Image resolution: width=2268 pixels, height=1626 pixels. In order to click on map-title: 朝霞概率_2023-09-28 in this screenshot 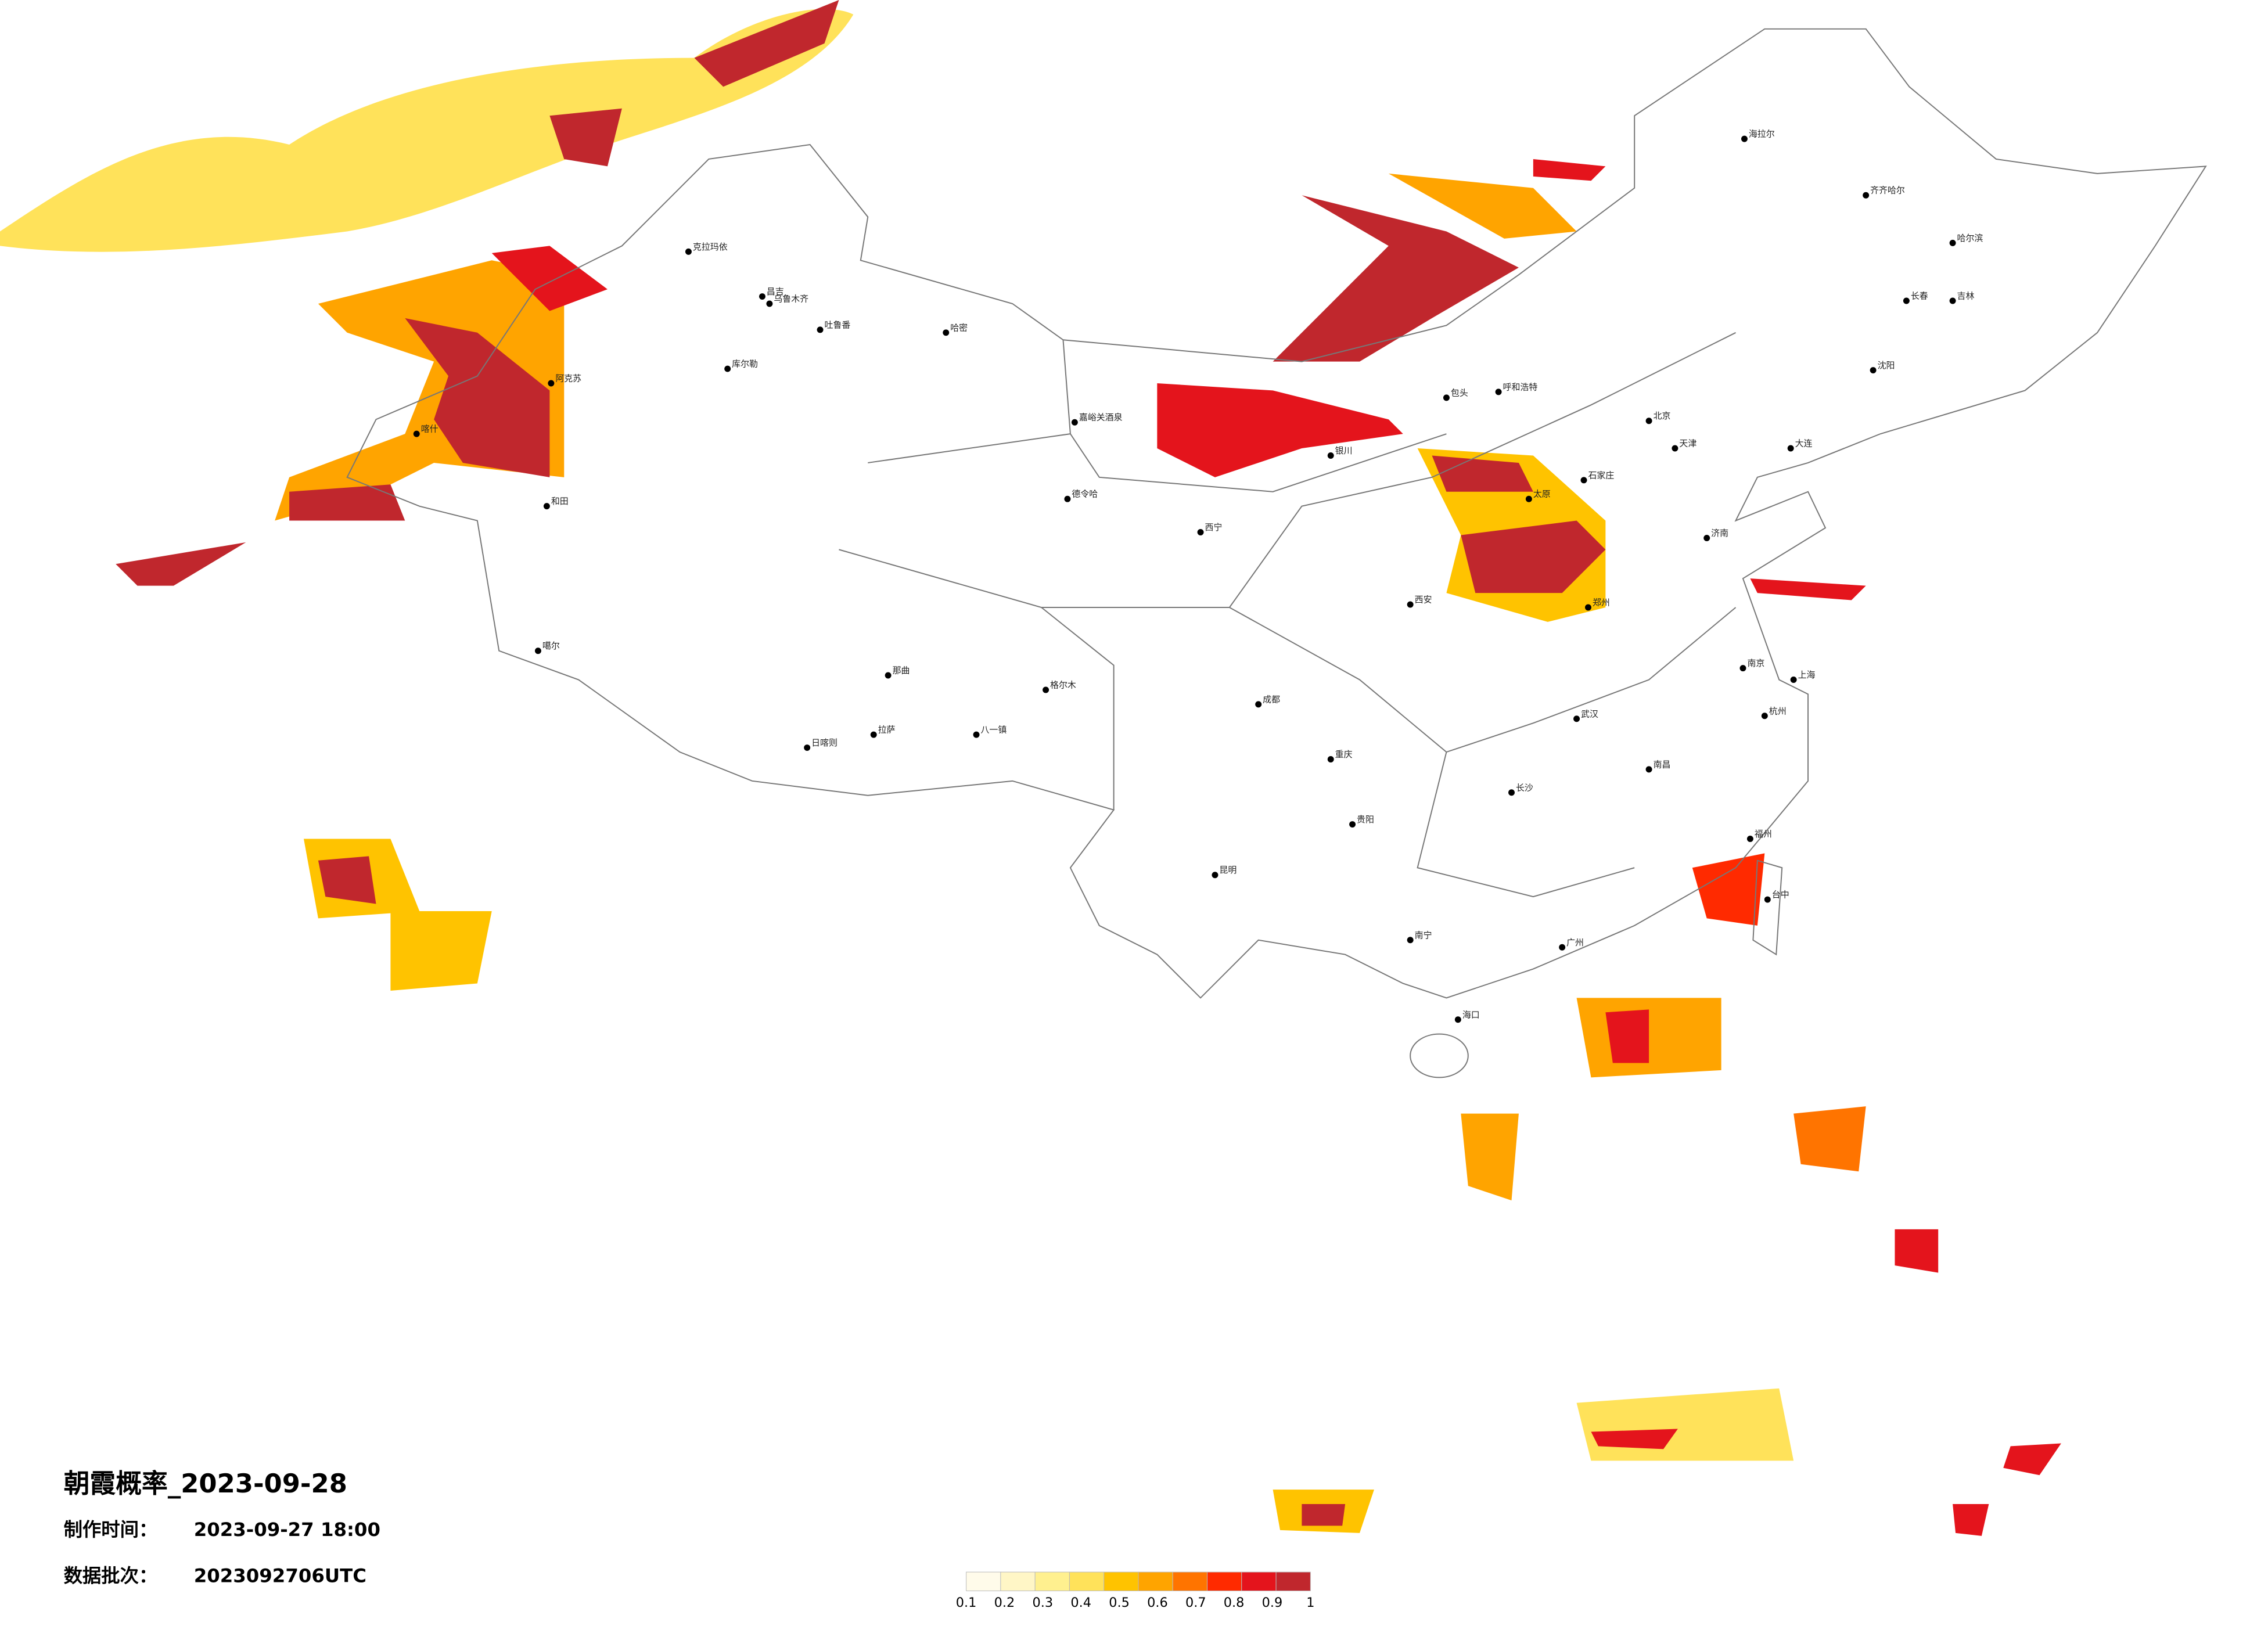, I will do `click(205, 1484)`.